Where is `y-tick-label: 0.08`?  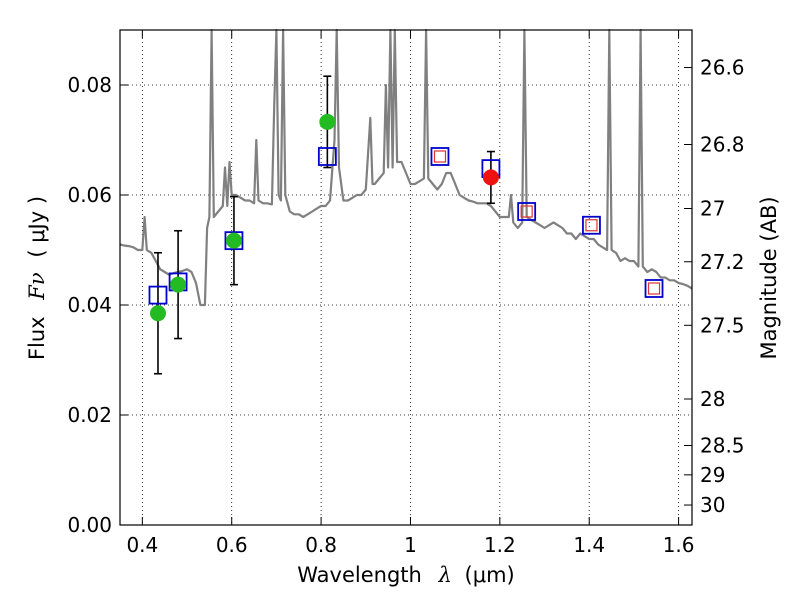
y-tick-label: 0.08 is located at coordinates (89, 85).